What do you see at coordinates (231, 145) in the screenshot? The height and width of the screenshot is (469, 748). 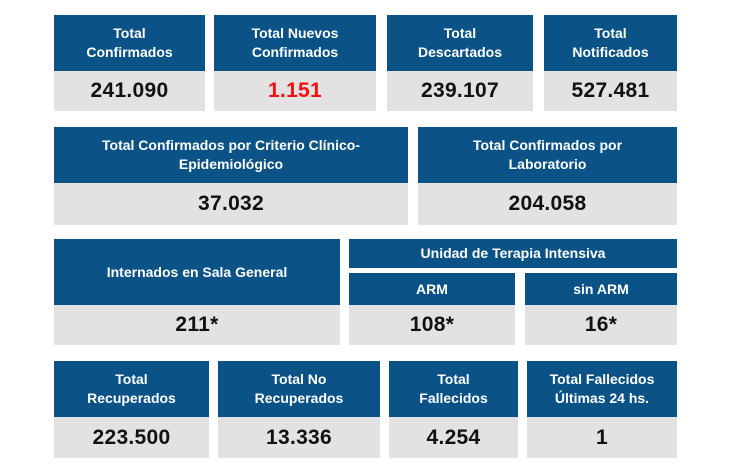 I see `card-title-line1: Total Confirmados por Criterio Clínico-` at bounding box center [231, 145].